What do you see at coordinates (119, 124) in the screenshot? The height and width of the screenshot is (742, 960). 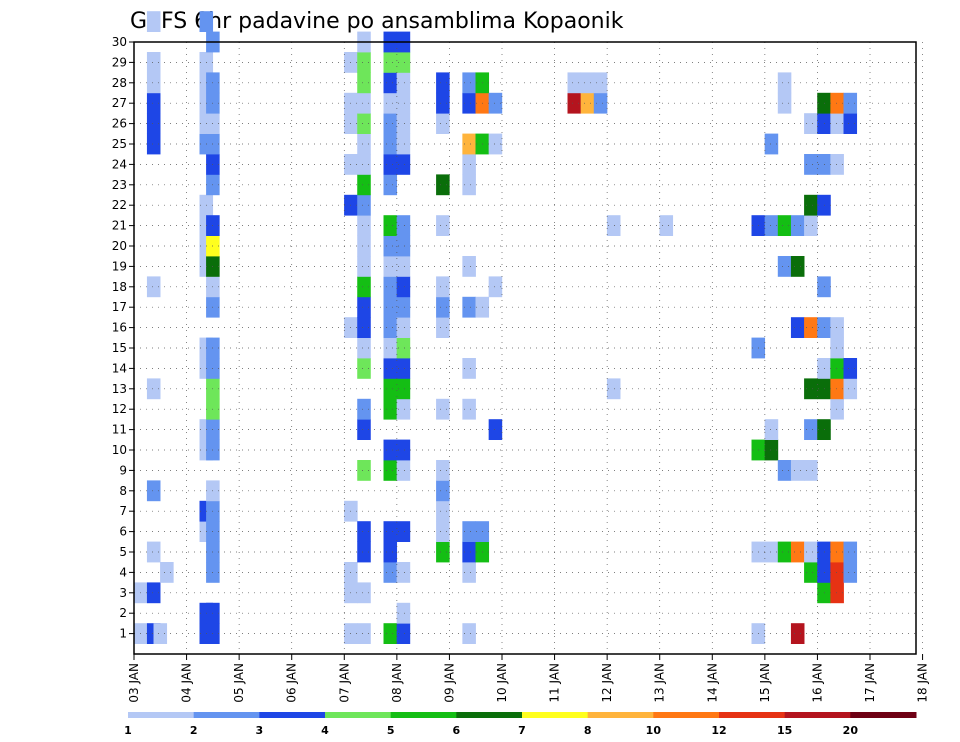 I see `y-tick-label: 26` at bounding box center [119, 124].